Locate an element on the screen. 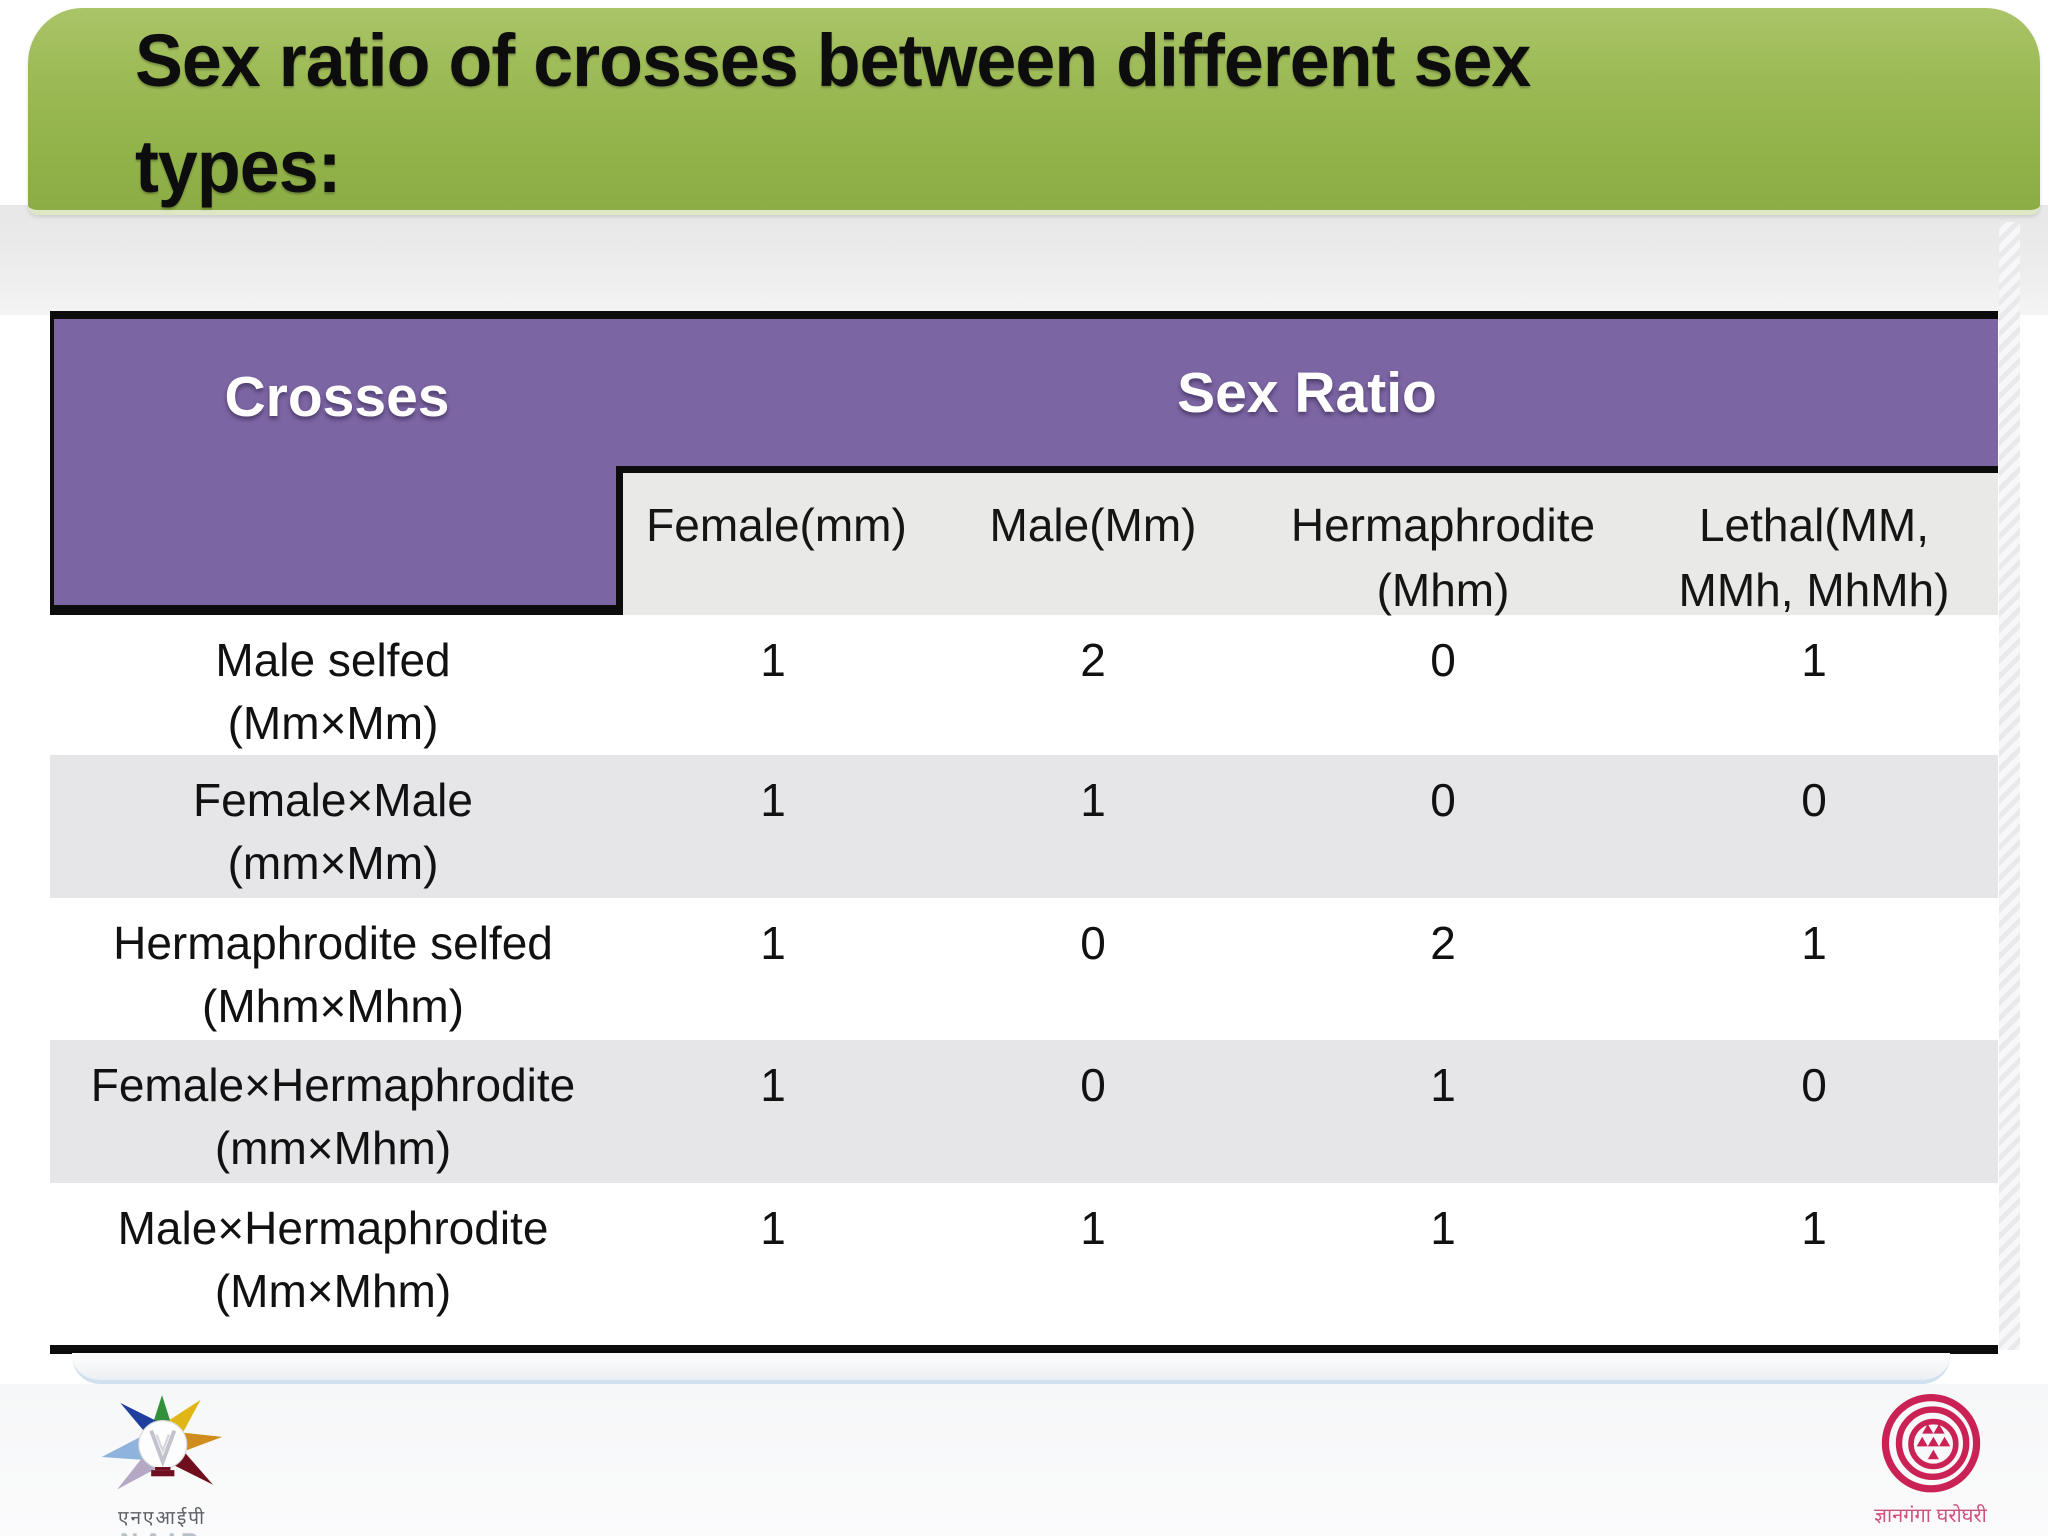  crosses-header-cell: Crosses is located at coordinates (333, 463).